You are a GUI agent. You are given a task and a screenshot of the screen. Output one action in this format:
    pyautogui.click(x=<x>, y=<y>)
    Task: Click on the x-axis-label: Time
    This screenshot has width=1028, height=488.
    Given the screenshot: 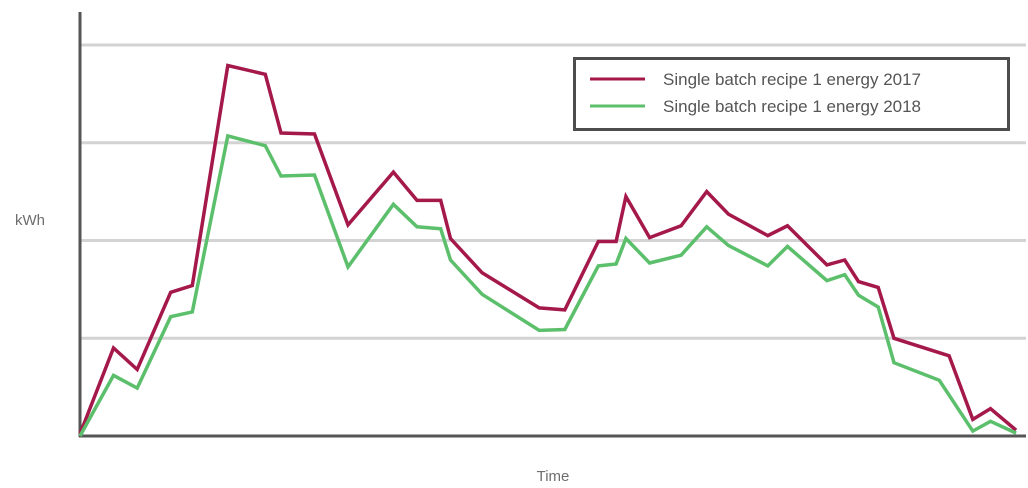 What is the action you would take?
    pyautogui.click(x=553, y=476)
    